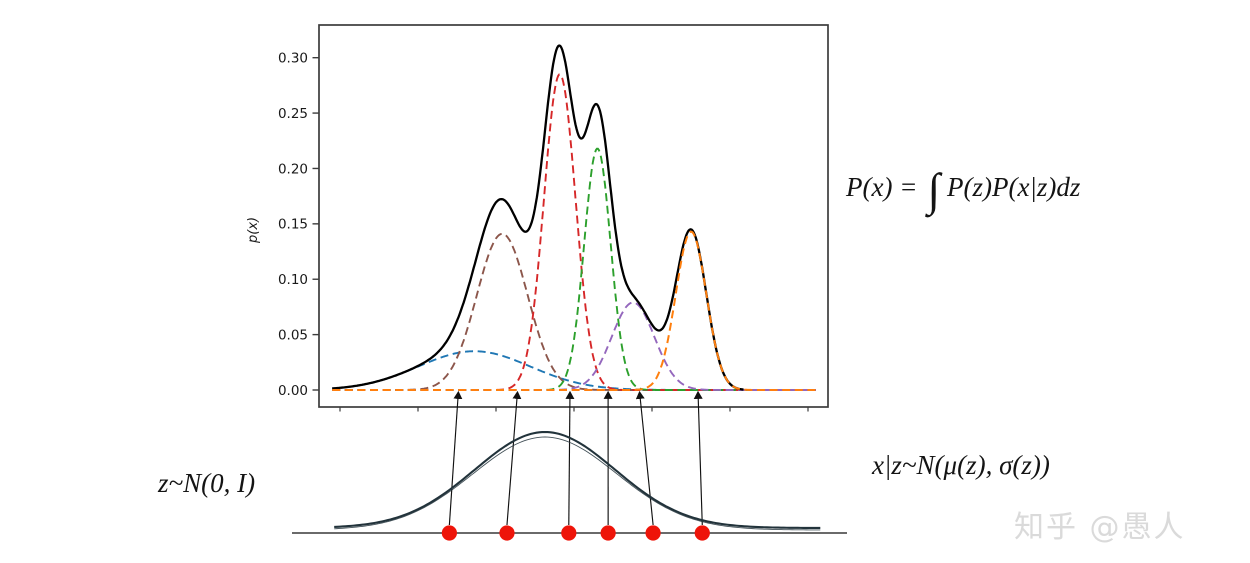 This screenshot has width=1250, height=563. Describe the element at coordinates (293, 280) in the screenshot. I see `y-tick-label: 0.10` at that location.